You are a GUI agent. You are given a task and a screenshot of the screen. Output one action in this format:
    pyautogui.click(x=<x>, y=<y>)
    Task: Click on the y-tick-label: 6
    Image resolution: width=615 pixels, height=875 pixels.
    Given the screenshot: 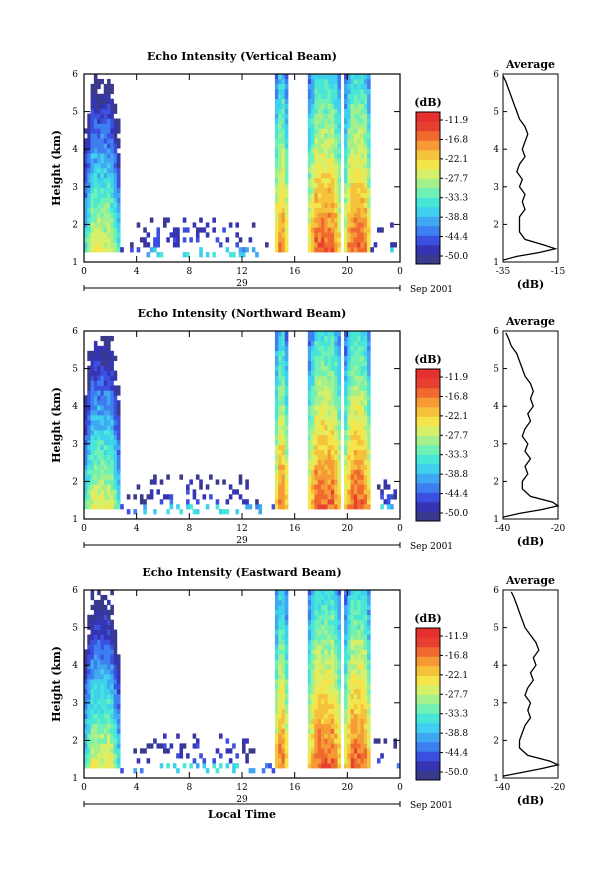 What is the action you would take?
    pyautogui.click(x=75, y=591)
    